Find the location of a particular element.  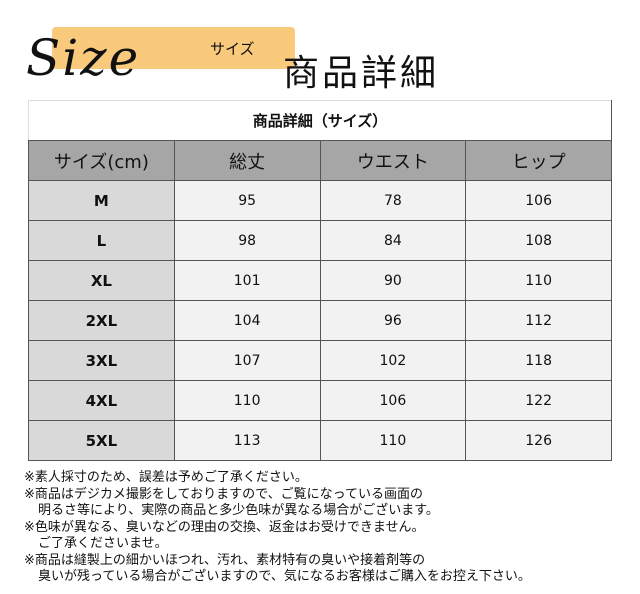

note: 臭いが残っている場合がございますので、気になるお客様はご購入をお控え下さい。 is located at coordinates (284, 576).